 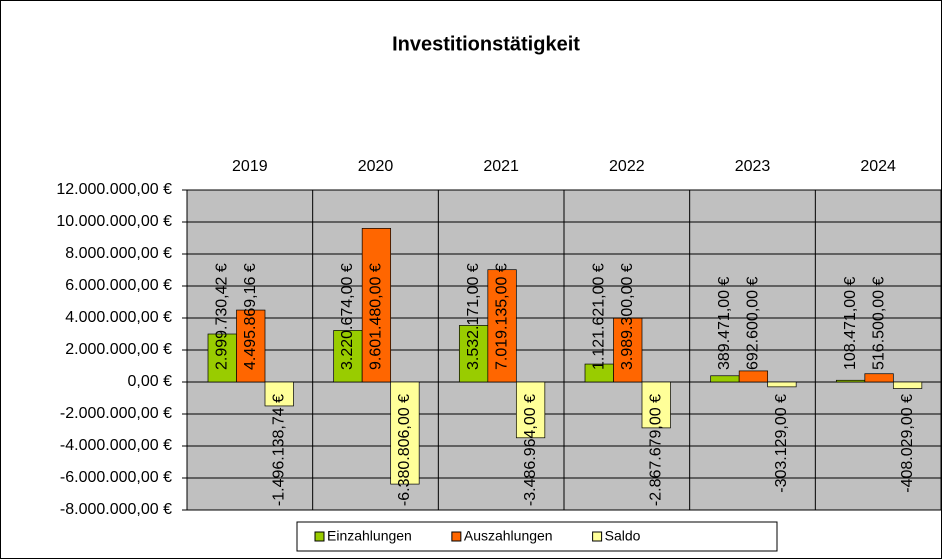 What do you see at coordinates (376, 316) in the screenshot?
I see `data-label: 9.601.480,00 €` at bounding box center [376, 316].